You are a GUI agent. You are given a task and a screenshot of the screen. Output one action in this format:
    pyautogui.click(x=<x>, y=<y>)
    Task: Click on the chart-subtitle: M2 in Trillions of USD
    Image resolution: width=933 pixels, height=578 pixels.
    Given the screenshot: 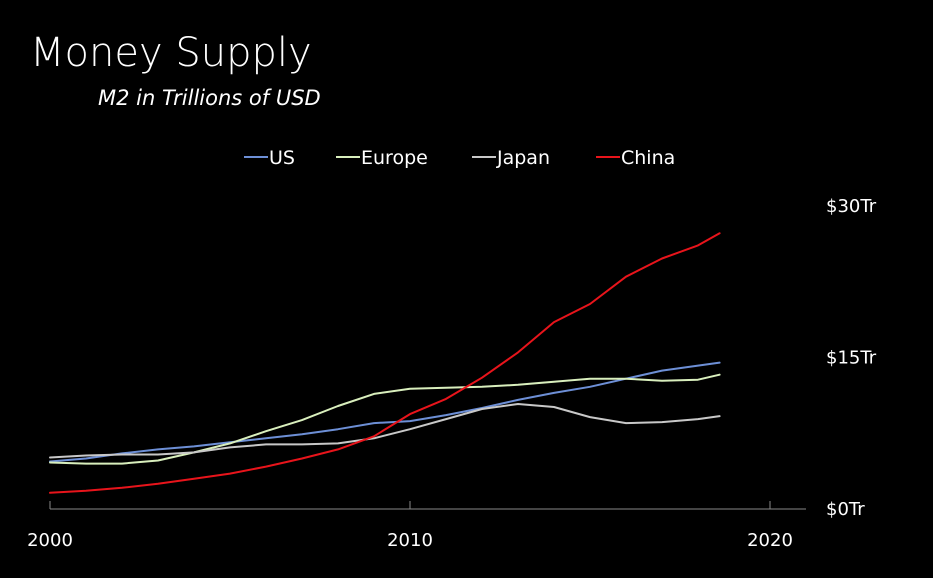 What is the action you would take?
    pyautogui.click(x=209, y=98)
    